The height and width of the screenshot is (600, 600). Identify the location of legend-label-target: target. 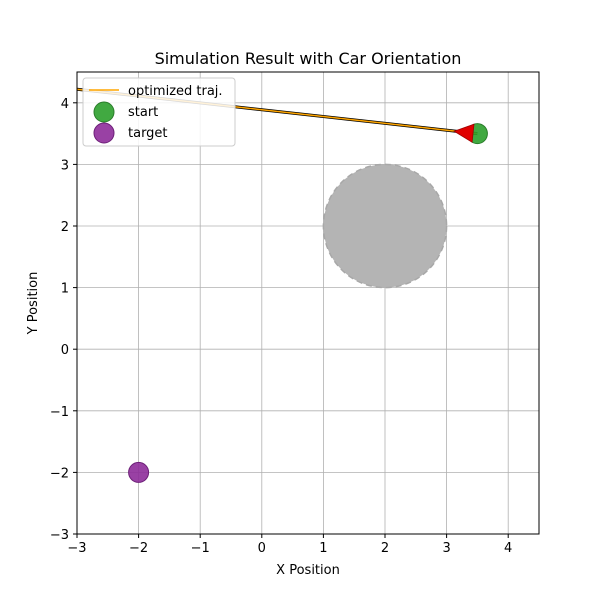
(148, 133).